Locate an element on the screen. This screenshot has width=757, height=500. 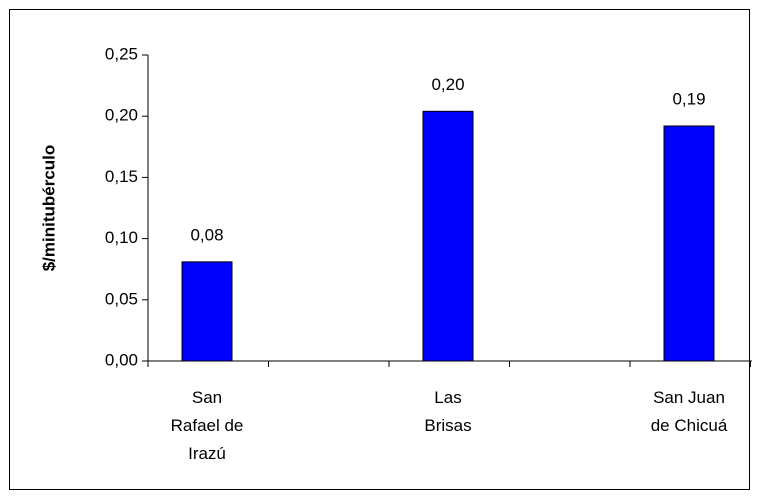
data-label: 0,08 is located at coordinates (206, 234).